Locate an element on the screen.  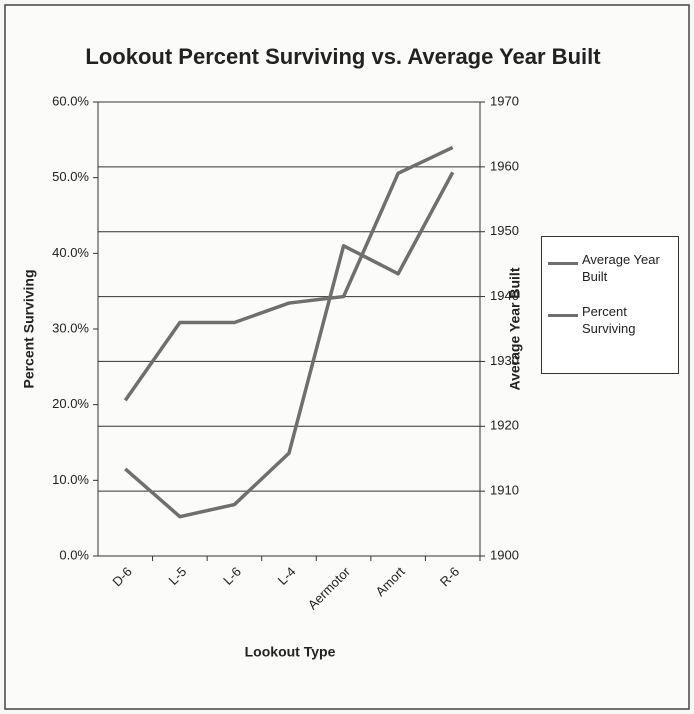
y-tick-label: 50.0% is located at coordinates (70, 176).